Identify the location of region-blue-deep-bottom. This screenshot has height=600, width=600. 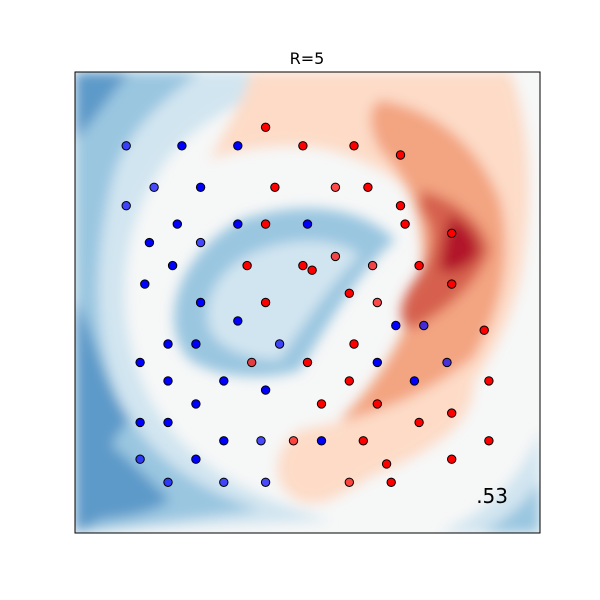
(122, 470).